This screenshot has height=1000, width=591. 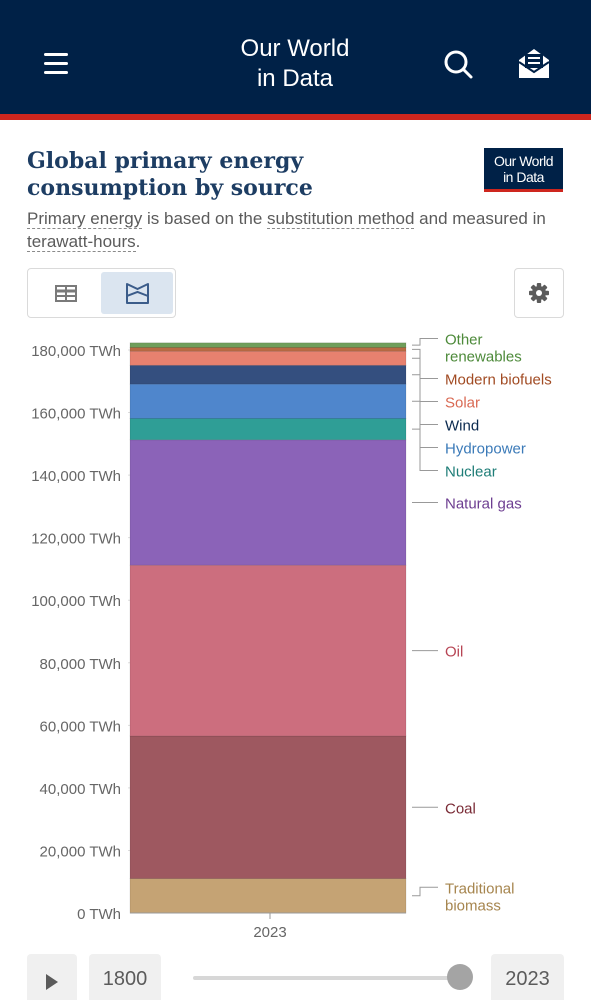 I want to click on settings-button, so click(x=539, y=293).